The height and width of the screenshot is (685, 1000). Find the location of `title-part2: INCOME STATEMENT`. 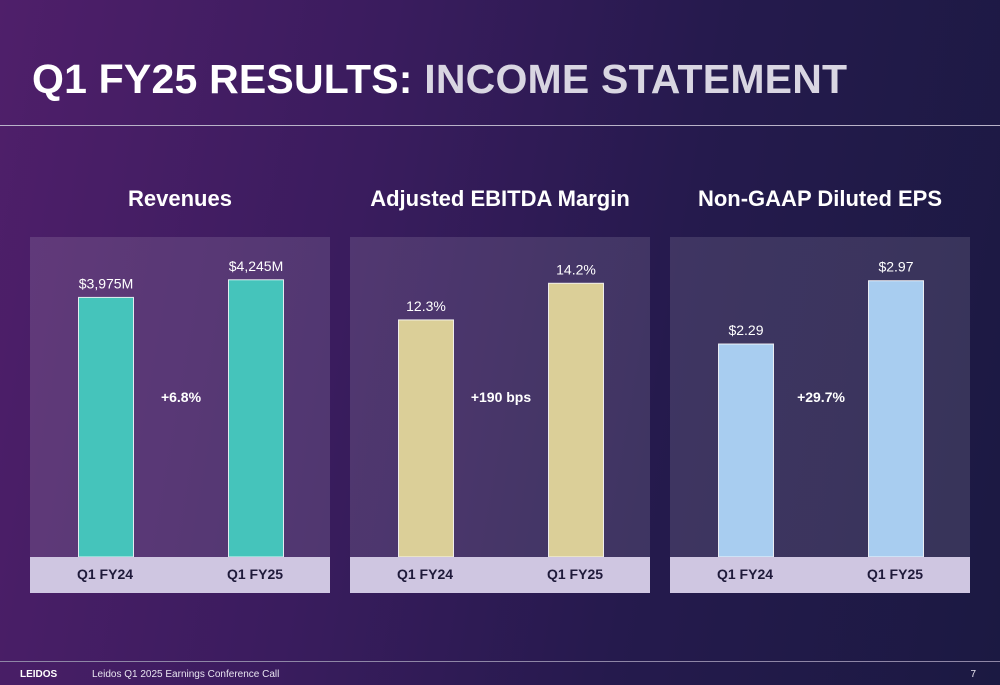

title-part2: INCOME STATEMENT is located at coordinates (636, 79).